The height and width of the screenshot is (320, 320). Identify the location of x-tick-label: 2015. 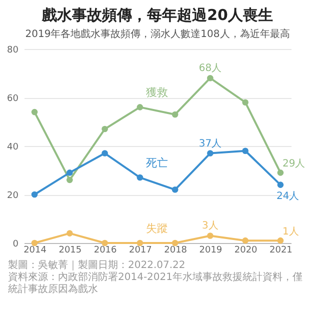
(70, 251).